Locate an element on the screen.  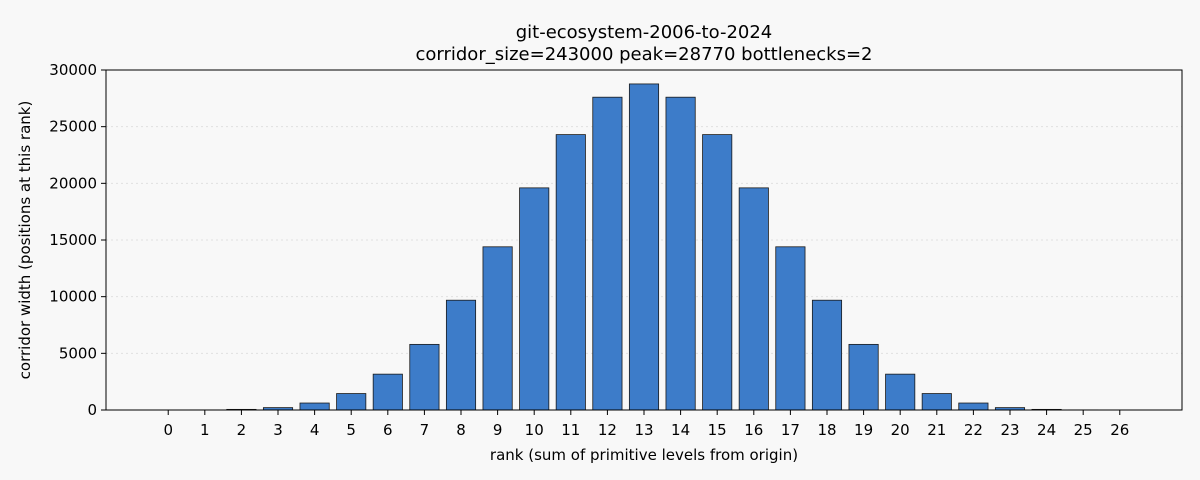
x-tick-label: 6 is located at coordinates (388, 430).